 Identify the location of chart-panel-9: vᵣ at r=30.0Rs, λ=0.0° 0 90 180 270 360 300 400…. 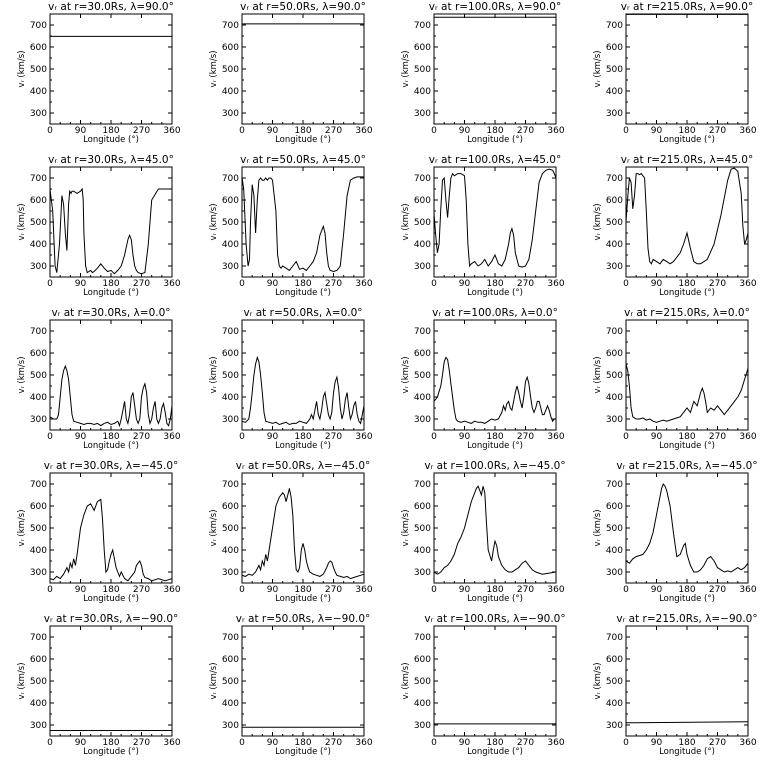
(99, 379).